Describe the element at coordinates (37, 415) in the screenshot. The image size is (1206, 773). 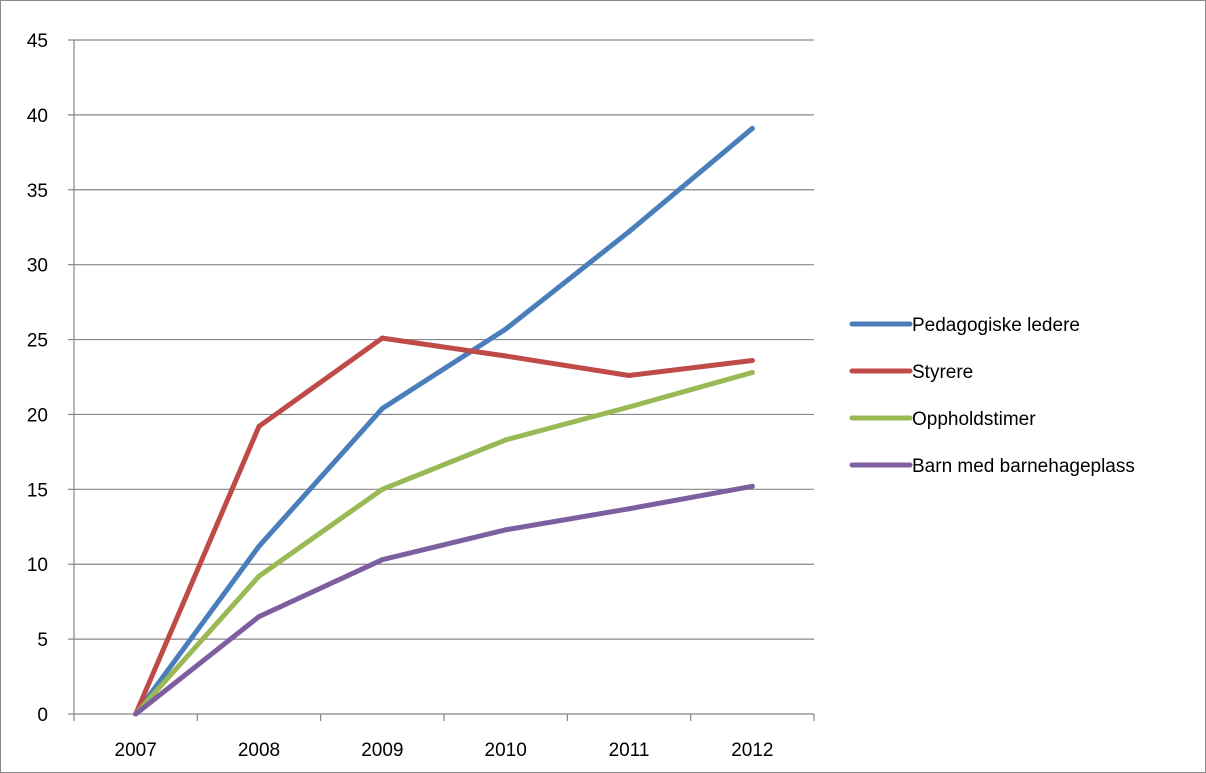
I see `y-tick-label: 20` at that location.